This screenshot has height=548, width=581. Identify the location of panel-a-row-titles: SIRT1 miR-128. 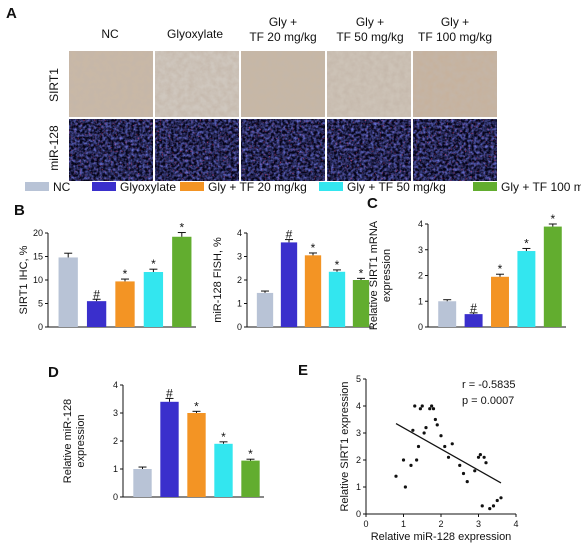
(54, 119).